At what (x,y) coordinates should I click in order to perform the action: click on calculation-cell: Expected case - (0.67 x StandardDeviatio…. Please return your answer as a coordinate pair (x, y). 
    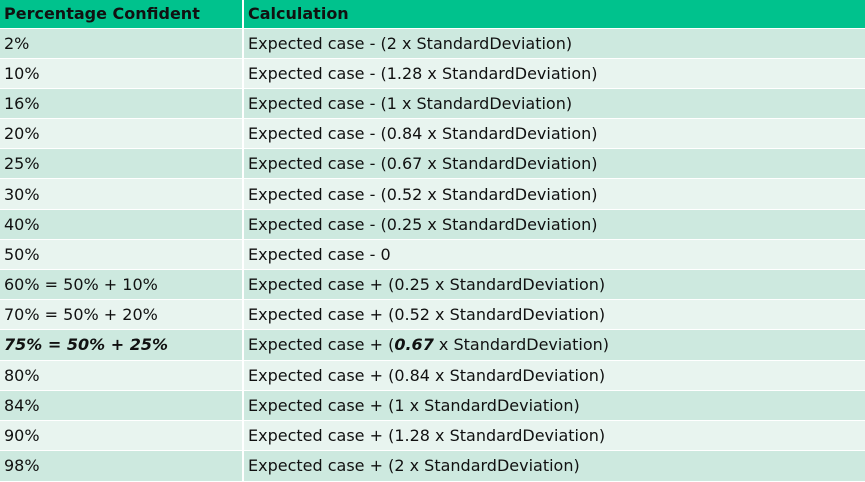
    Looking at the image, I should click on (554, 163).